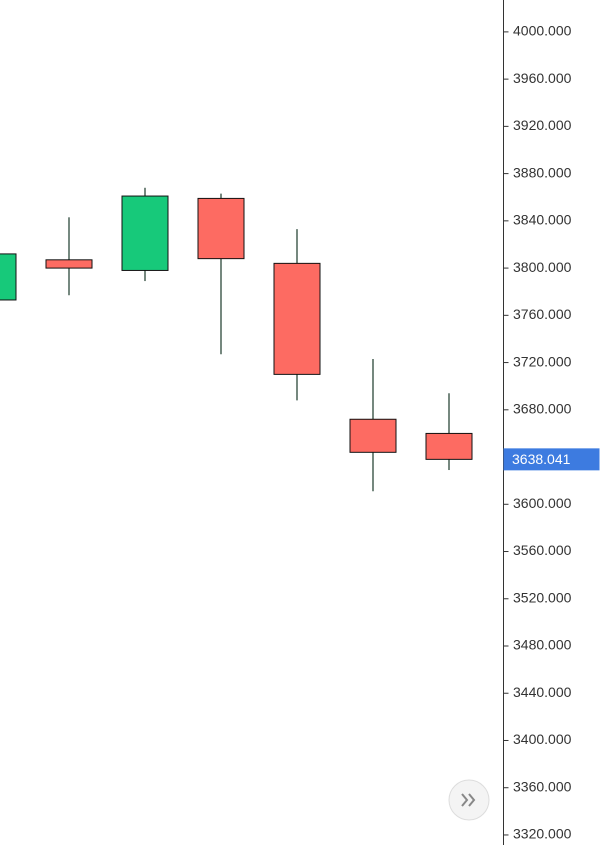  Describe the element at coordinates (542, 409) in the screenshot. I see `y-tick-label: 3680.000` at that location.